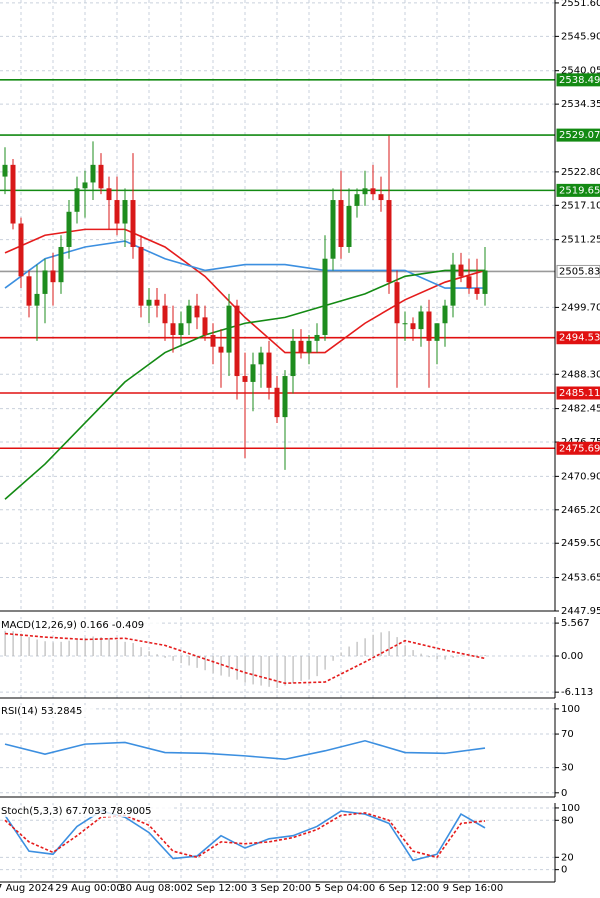 This screenshot has width=600, height=898. What do you see at coordinates (579, 271) in the screenshot?
I see `level-label: 2505.83` at bounding box center [579, 271].